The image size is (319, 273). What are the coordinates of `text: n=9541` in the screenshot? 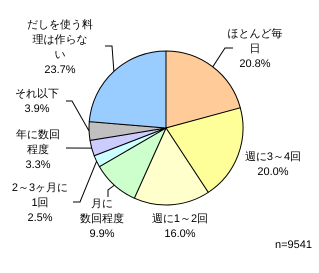 It's located at (293, 245).